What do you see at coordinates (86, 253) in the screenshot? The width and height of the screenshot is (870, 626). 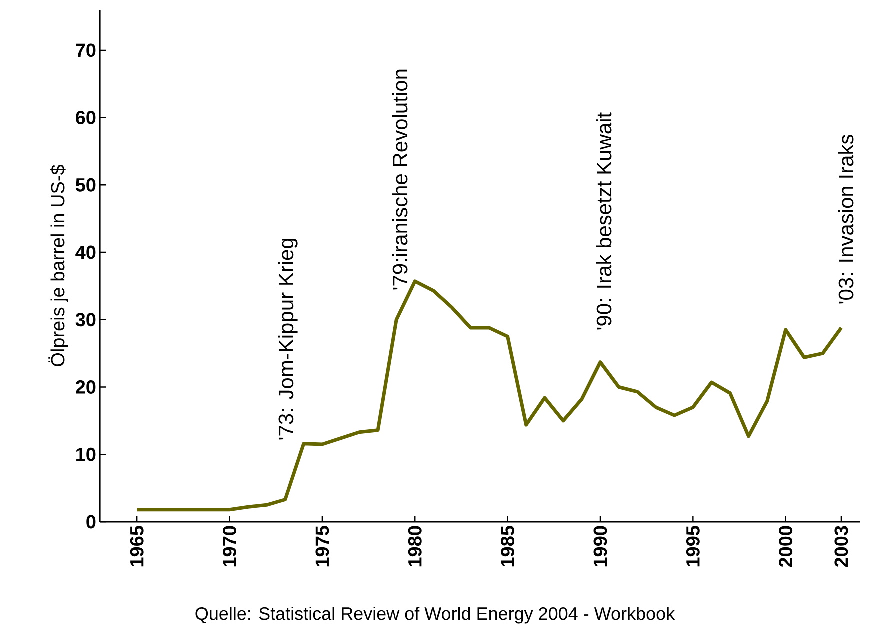 I see `y-tick-label: 40` at bounding box center [86, 253].